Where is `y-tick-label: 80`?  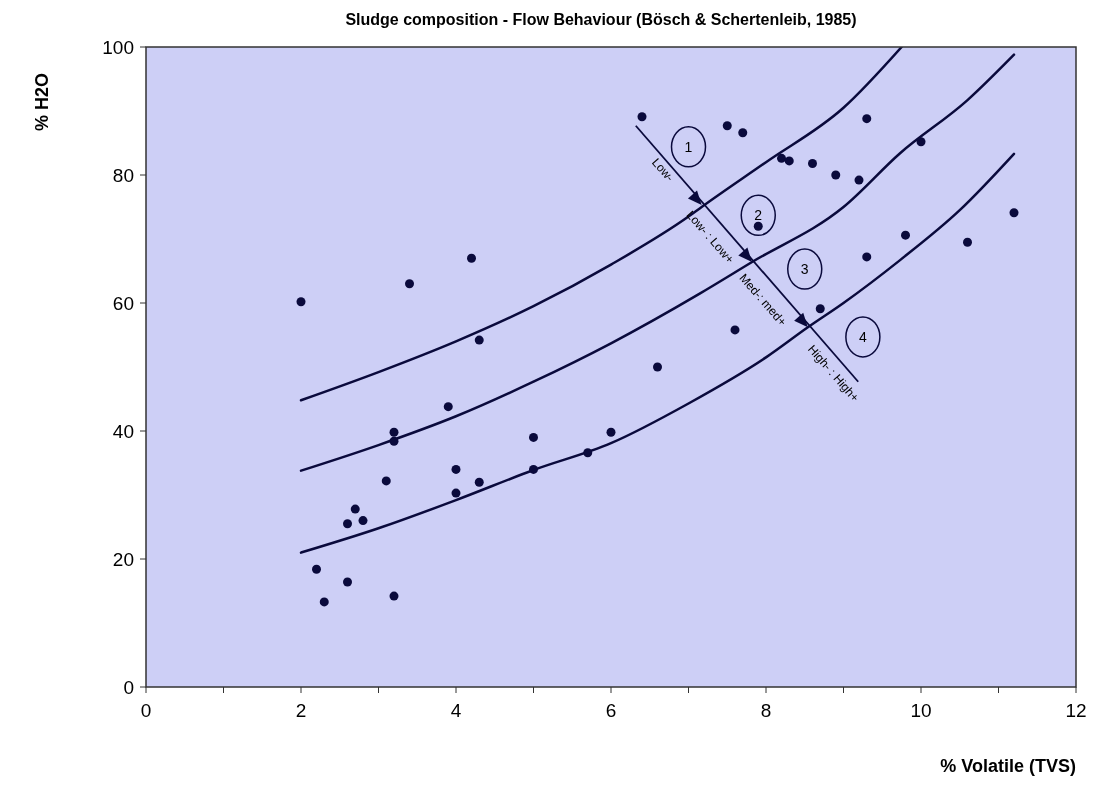
y-tick-label: 80 is located at coordinates (123, 175).